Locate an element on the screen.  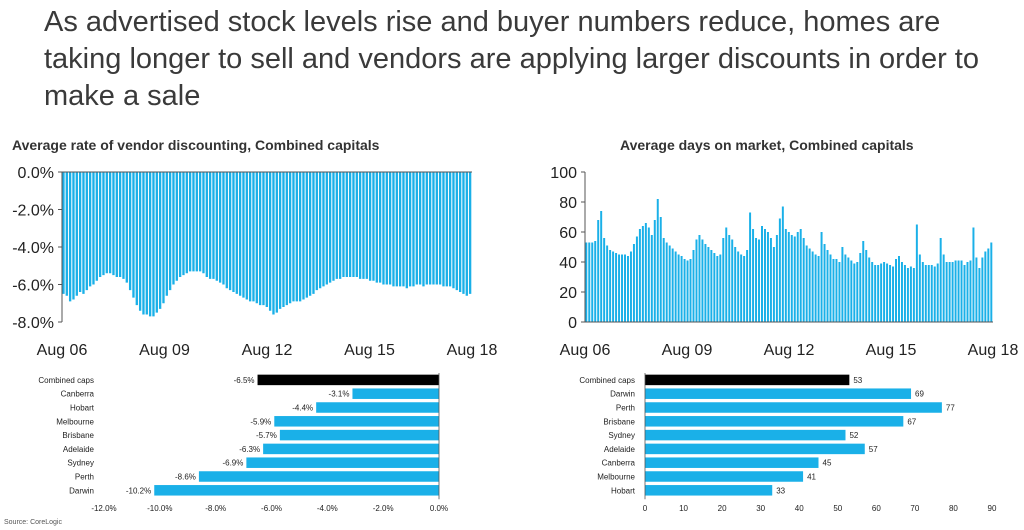
city-dom-category-label: Adelaide is located at coordinates (620, 449).